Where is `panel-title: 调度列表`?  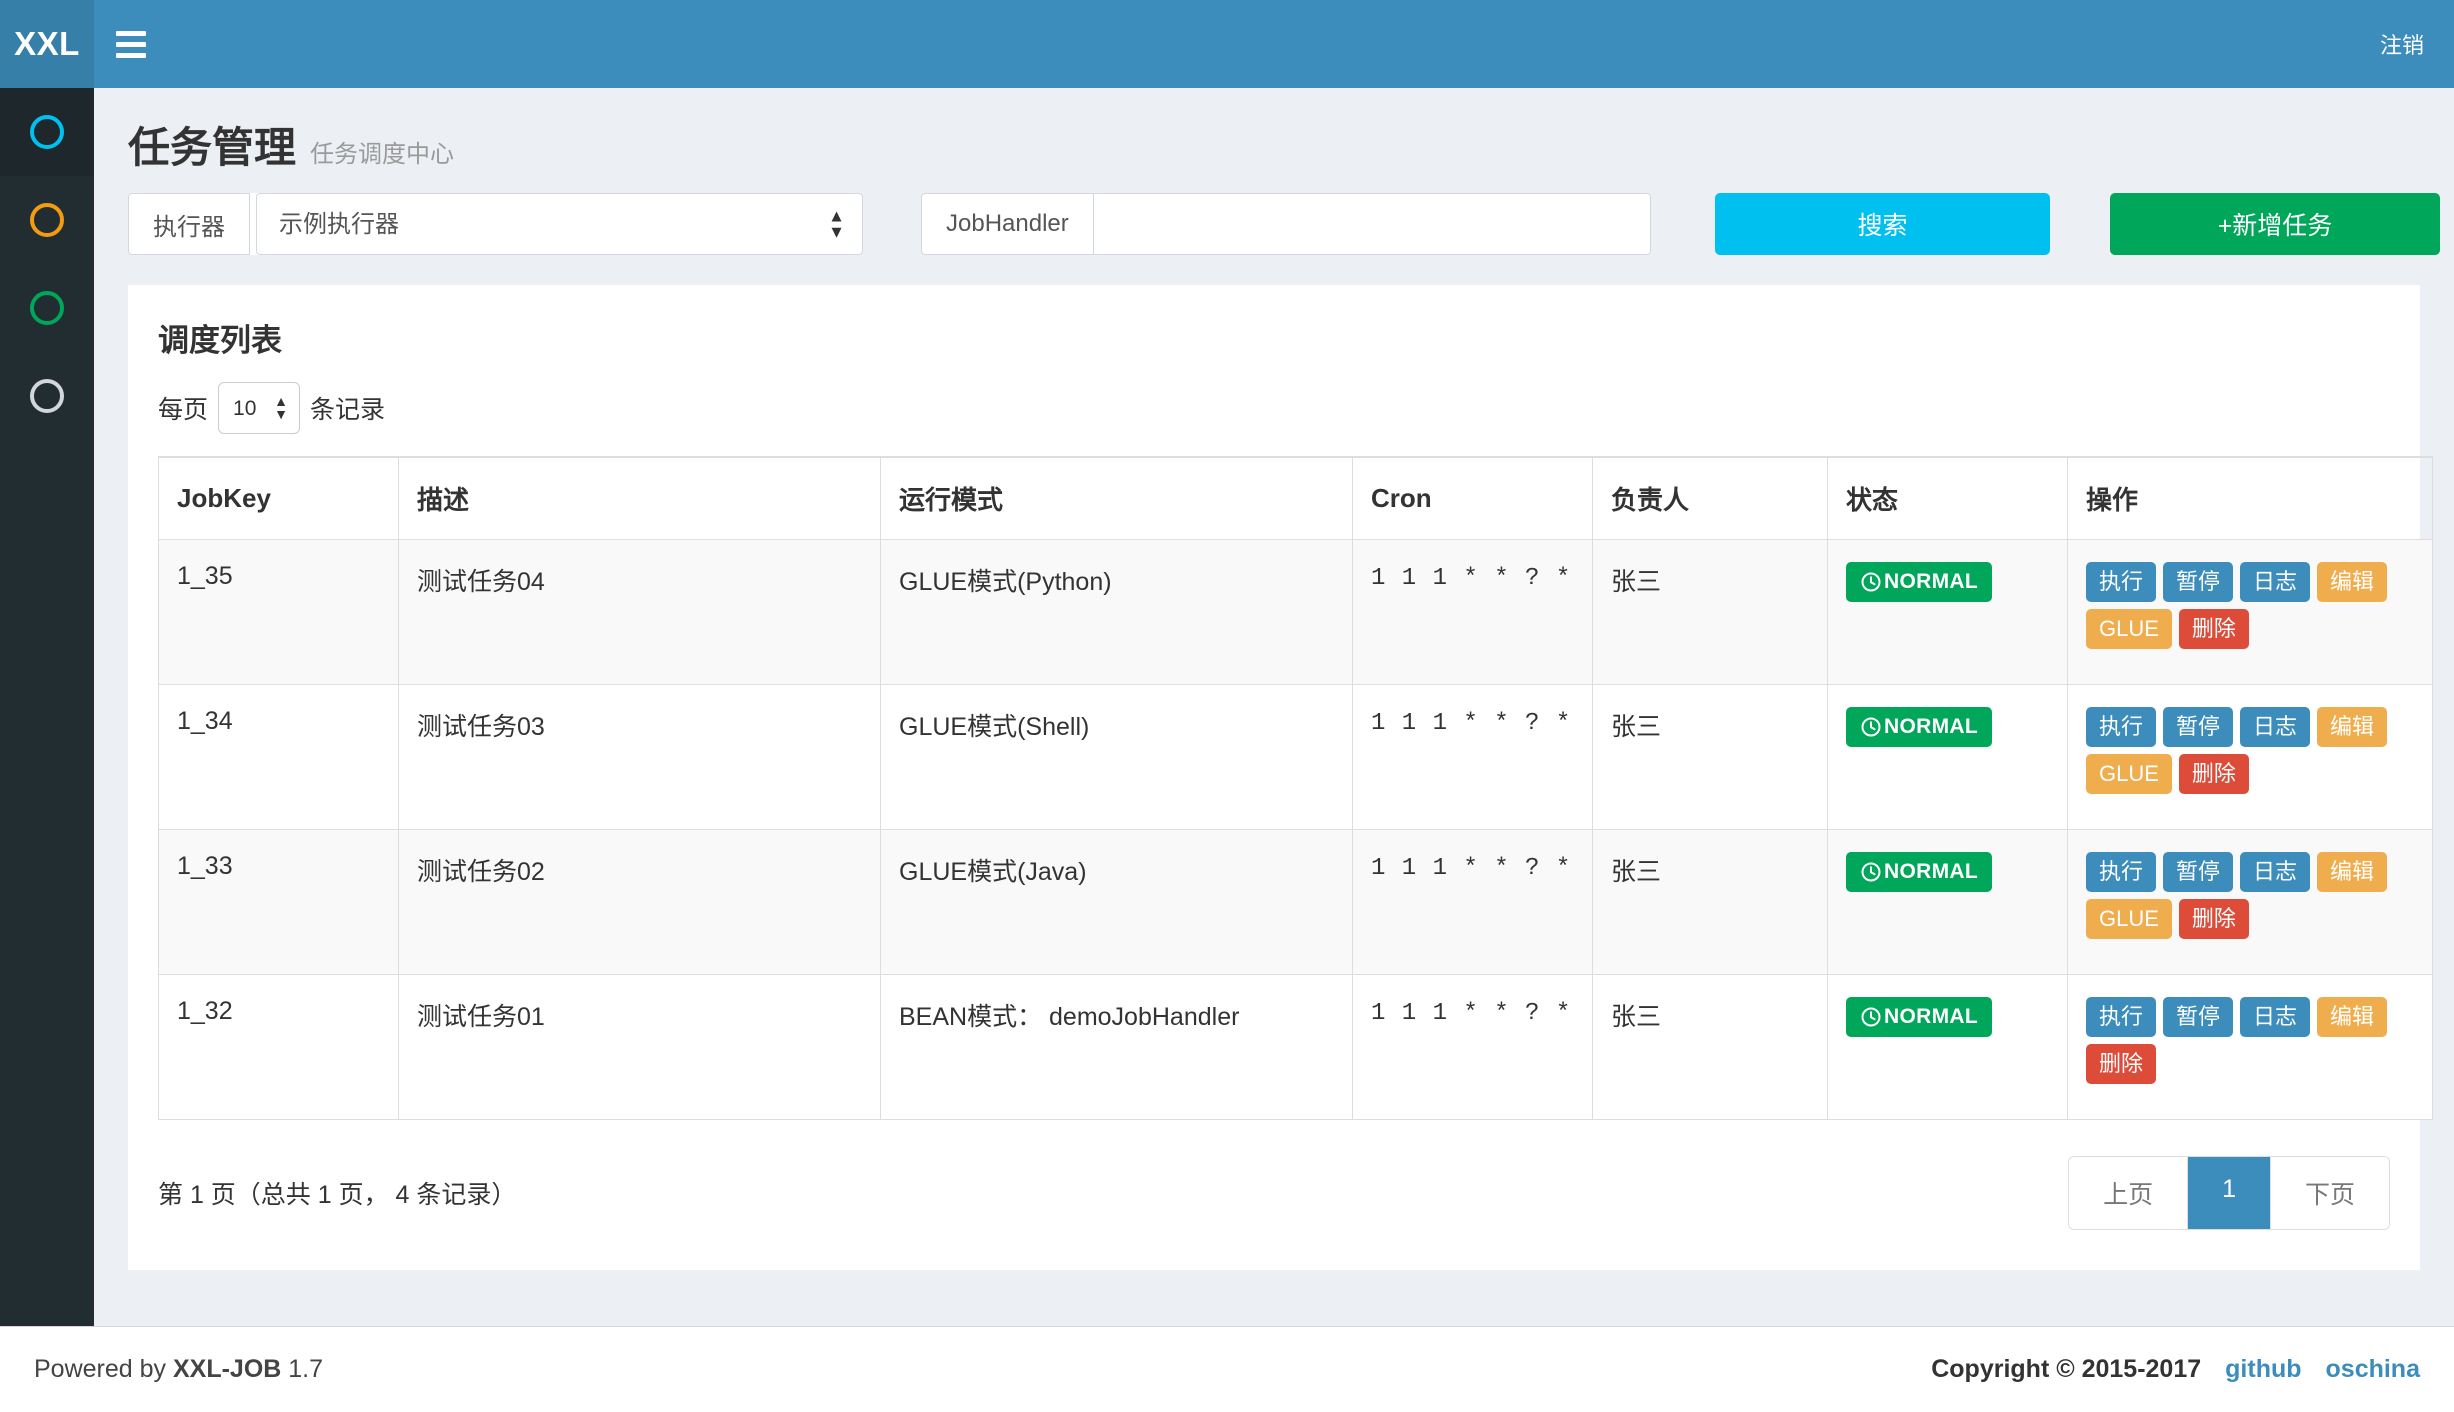
panel-title: 调度列表 is located at coordinates (220, 340).